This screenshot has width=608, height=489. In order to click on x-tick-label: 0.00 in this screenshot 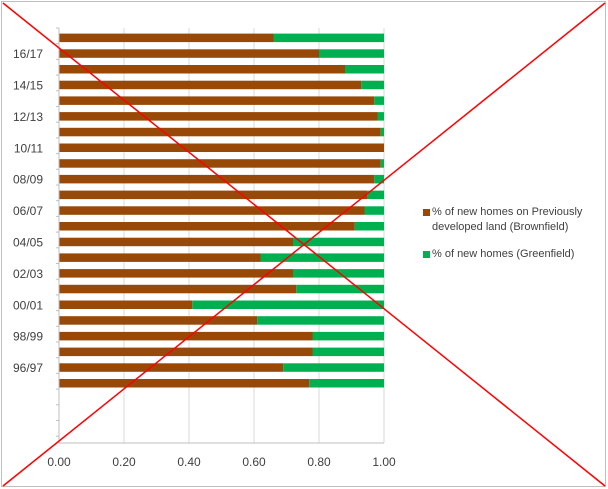, I will do `click(59, 462)`.